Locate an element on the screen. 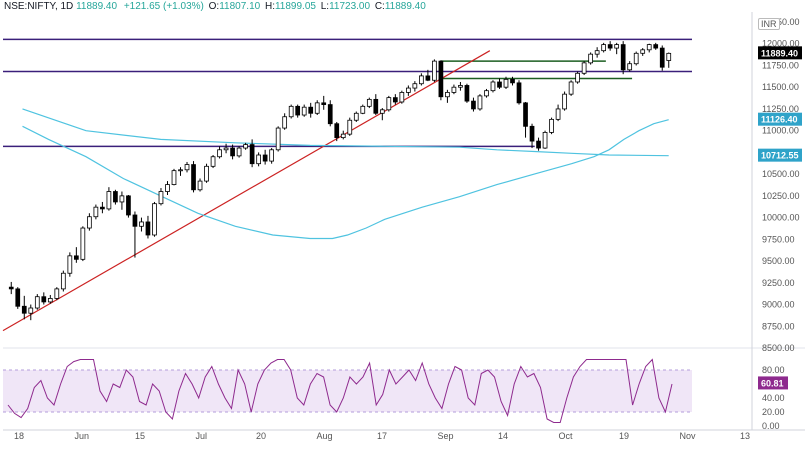 The image size is (805, 452). y-tick-label: 12250.00 is located at coordinates (781, 22).